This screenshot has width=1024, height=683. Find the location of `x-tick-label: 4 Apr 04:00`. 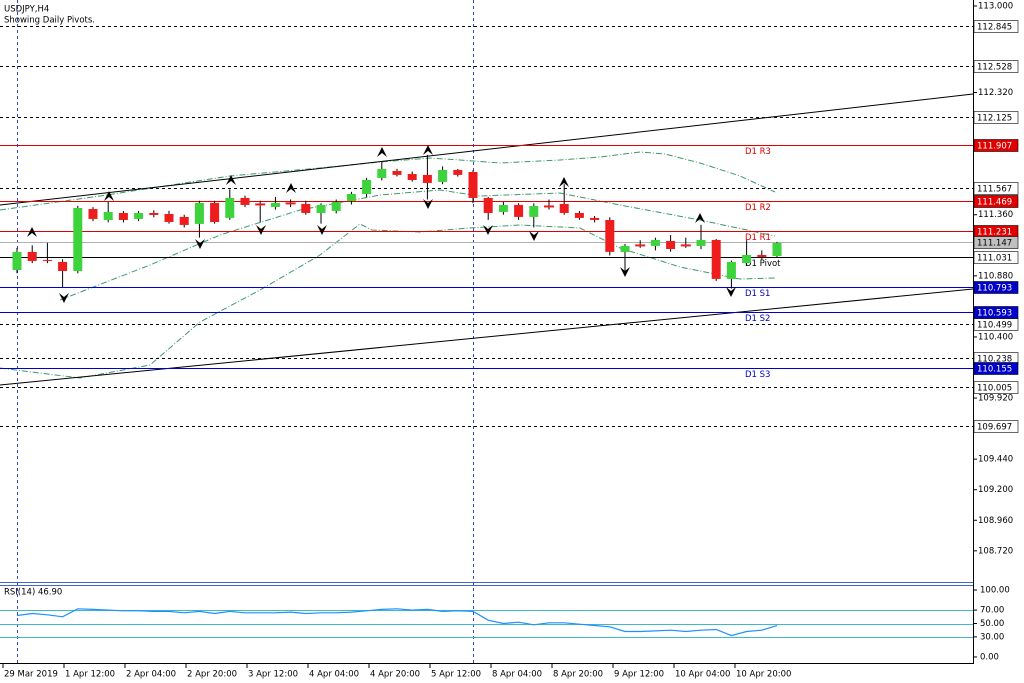

x-tick-label: 4 Apr 04:00 is located at coordinates (334, 675).